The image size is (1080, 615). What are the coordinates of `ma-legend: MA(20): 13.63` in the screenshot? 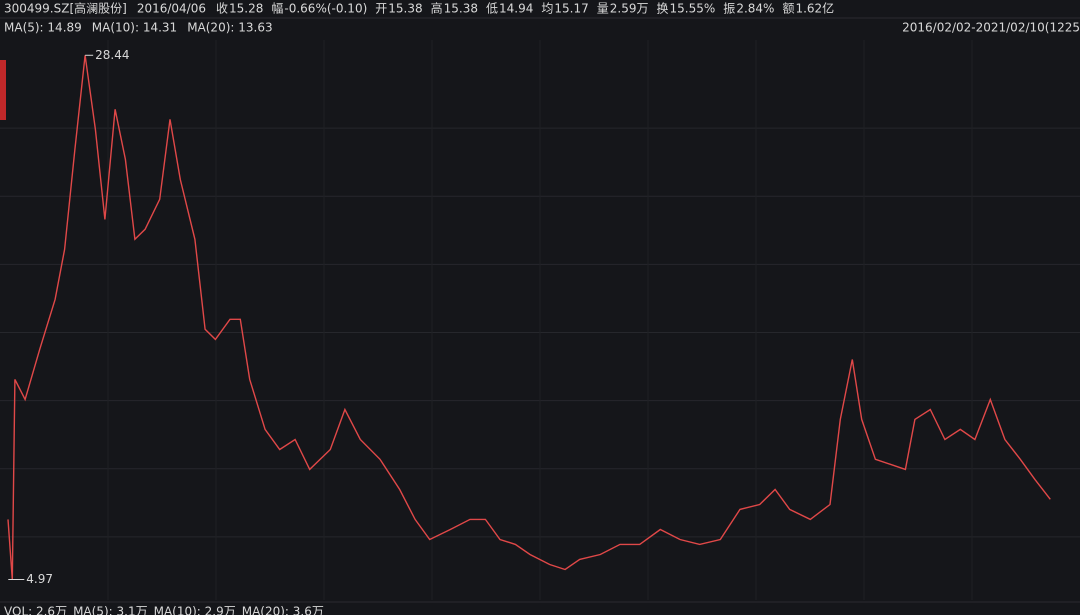 It's located at (229, 28).